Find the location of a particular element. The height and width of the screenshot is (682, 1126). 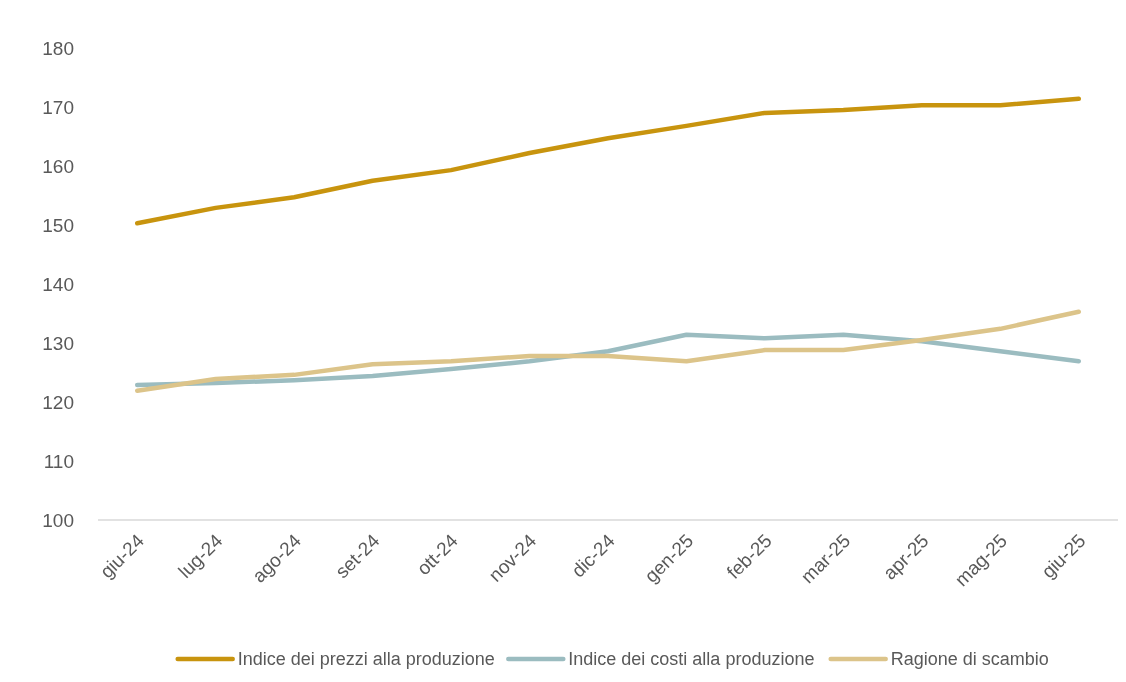

y-tick-label: 180 is located at coordinates (58, 48).